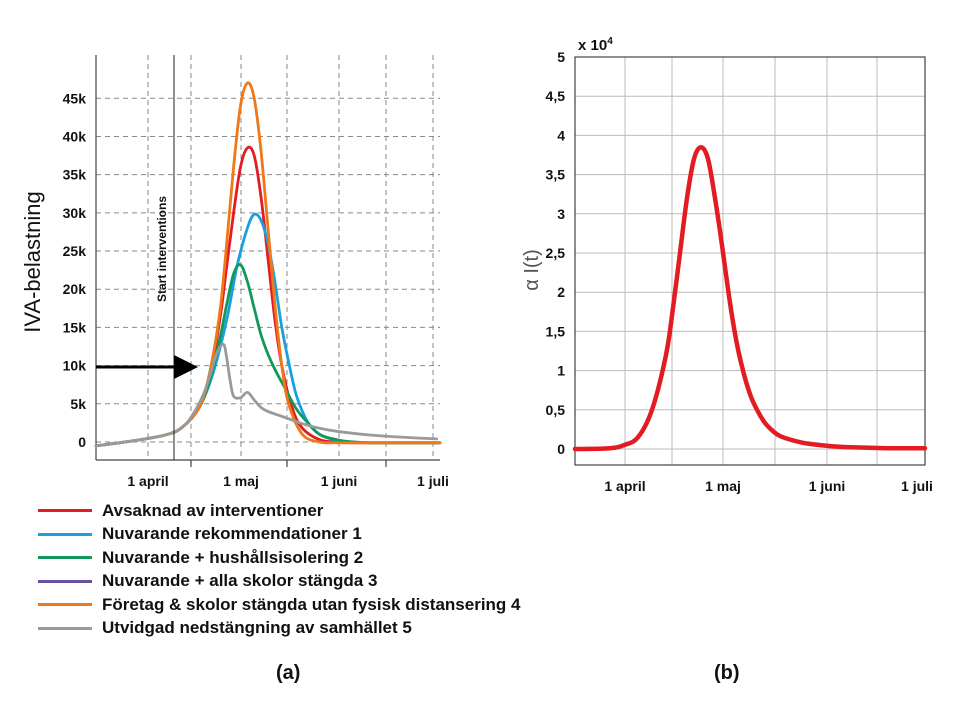  Describe the element at coordinates (75, 327) in the screenshot. I see `y-tick-label: 15k` at that location.